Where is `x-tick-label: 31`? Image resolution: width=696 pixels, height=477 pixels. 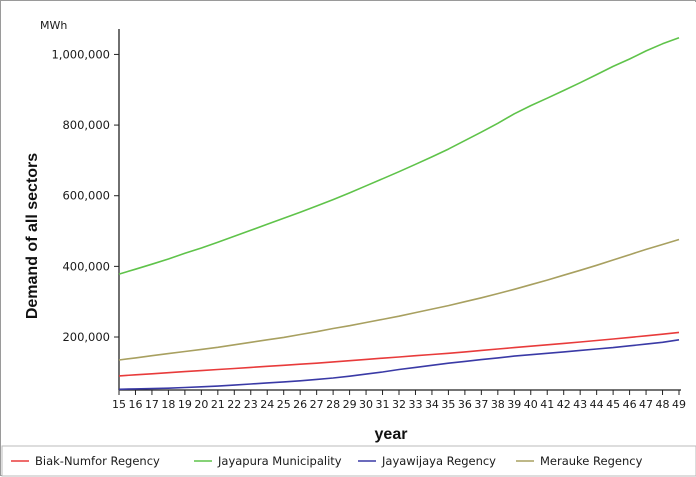
x-tick-label: 31 is located at coordinates (383, 404).